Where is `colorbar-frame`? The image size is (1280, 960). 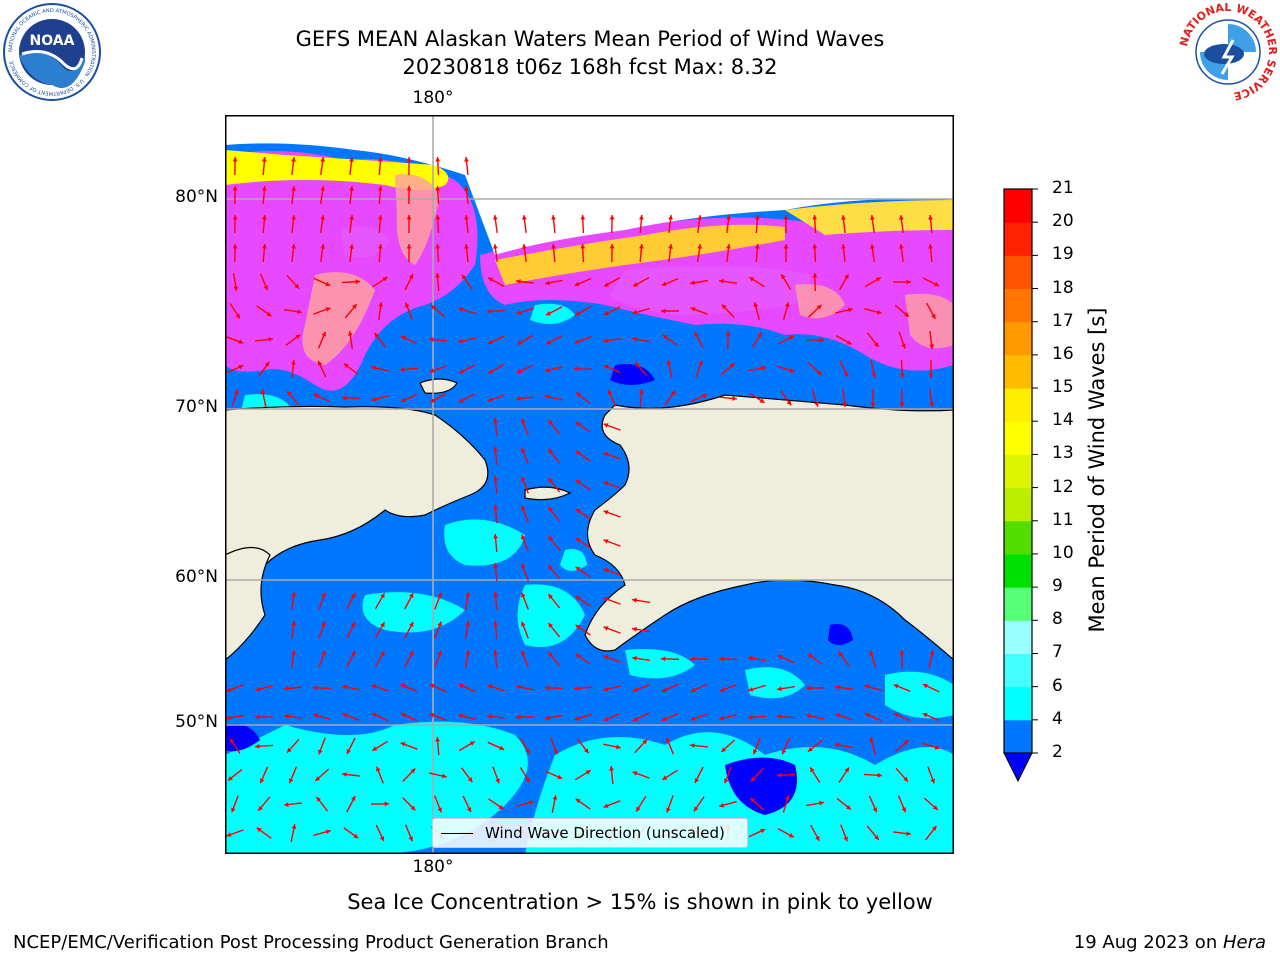 colorbar-frame is located at coordinates (1018, 471).